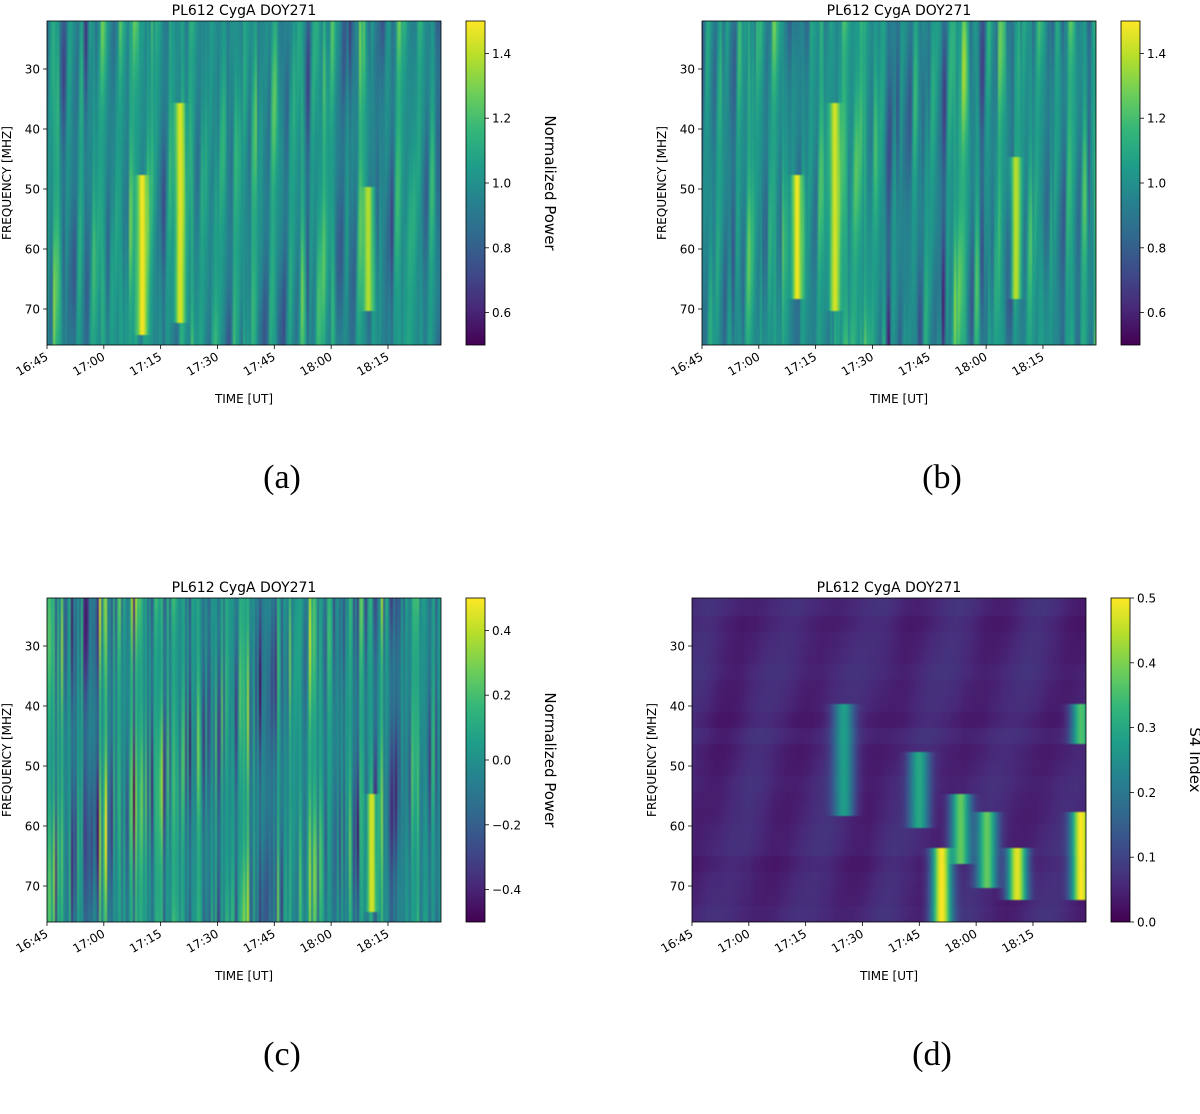 The width and height of the screenshot is (1200, 1114). I want to click on colorbar-label: S4 Index, so click(1193, 759).